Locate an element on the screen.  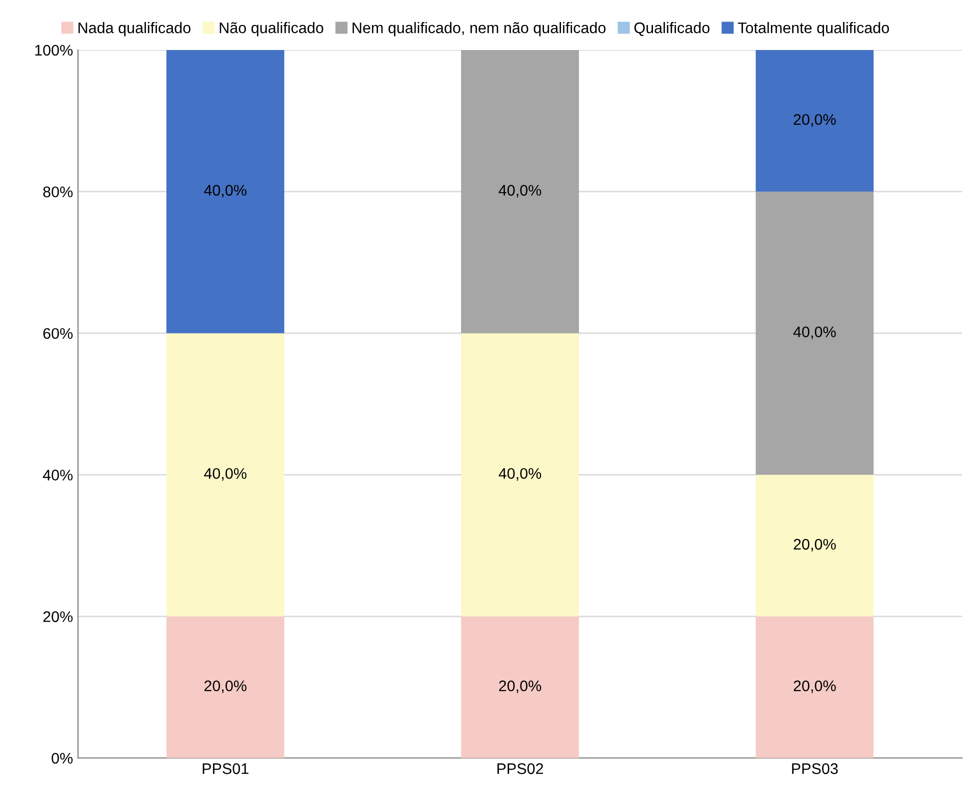
x-tick-label: PPS02 is located at coordinates (520, 768).